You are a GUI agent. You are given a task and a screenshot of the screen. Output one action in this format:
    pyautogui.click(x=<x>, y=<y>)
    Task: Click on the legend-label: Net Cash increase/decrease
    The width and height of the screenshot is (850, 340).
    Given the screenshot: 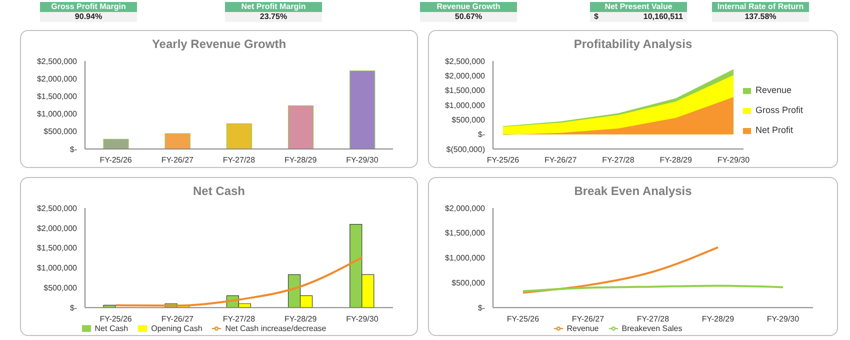 What is the action you would take?
    pyautogui.click(x=275, y=328)
    